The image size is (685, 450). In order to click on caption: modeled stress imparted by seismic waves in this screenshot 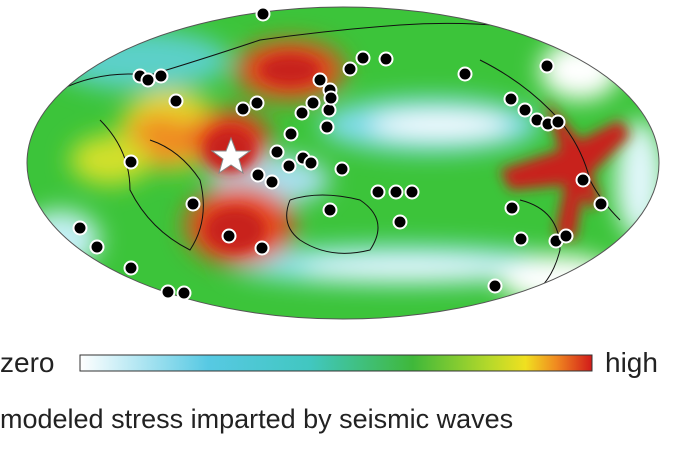, I will do `click(256, 419)`.